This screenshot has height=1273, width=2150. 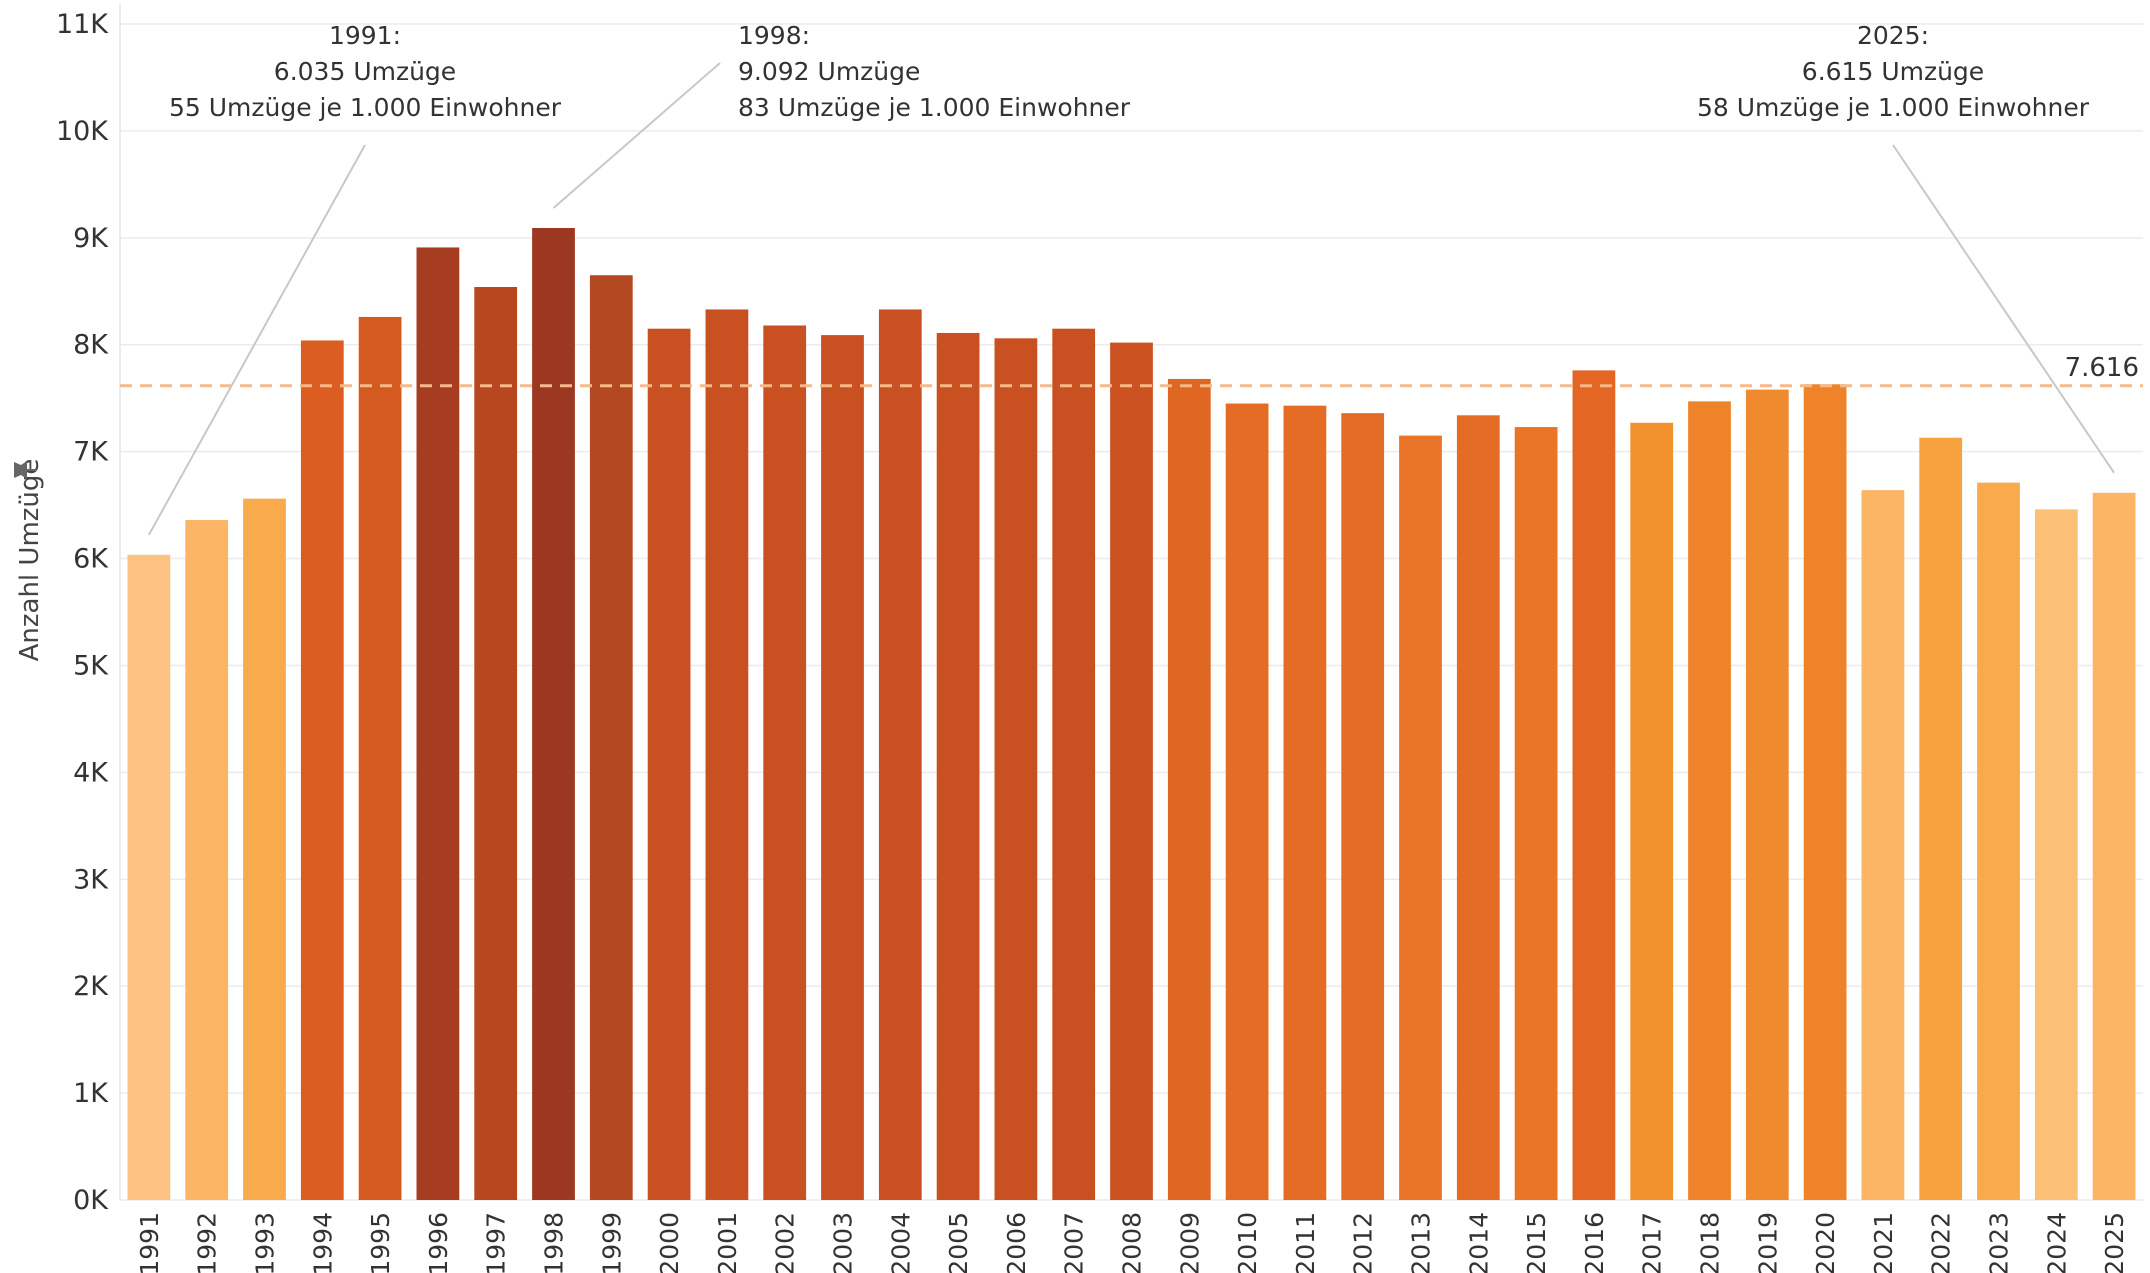 I want to click on bar-2007, so click(x=1074, y=764).